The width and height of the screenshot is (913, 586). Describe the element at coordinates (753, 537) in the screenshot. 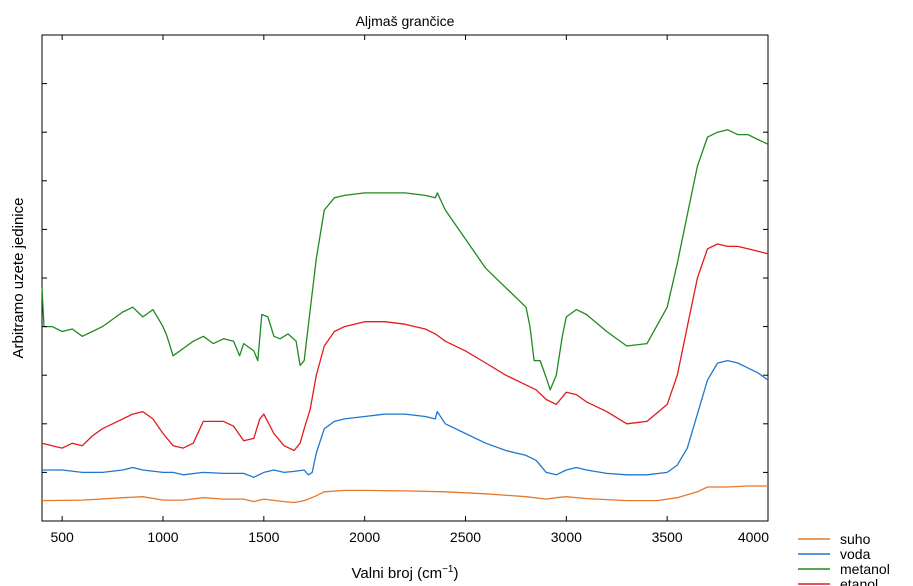

I see `x-tick-label: 4000` at that location.